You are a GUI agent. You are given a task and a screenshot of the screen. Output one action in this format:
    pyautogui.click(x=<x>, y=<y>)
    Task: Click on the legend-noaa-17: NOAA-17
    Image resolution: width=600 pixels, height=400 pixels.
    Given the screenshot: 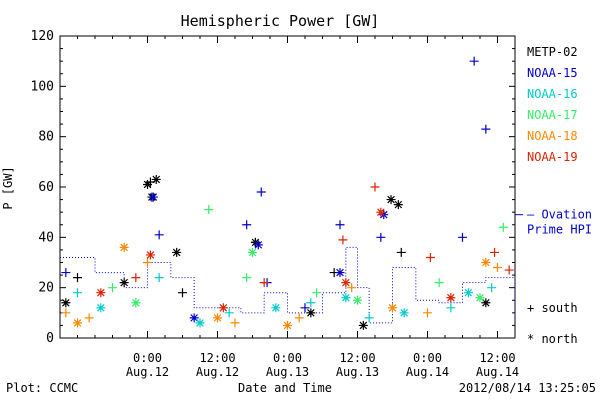 What is the action you would take?
    pyautogui.click(x=552, y=115)
    